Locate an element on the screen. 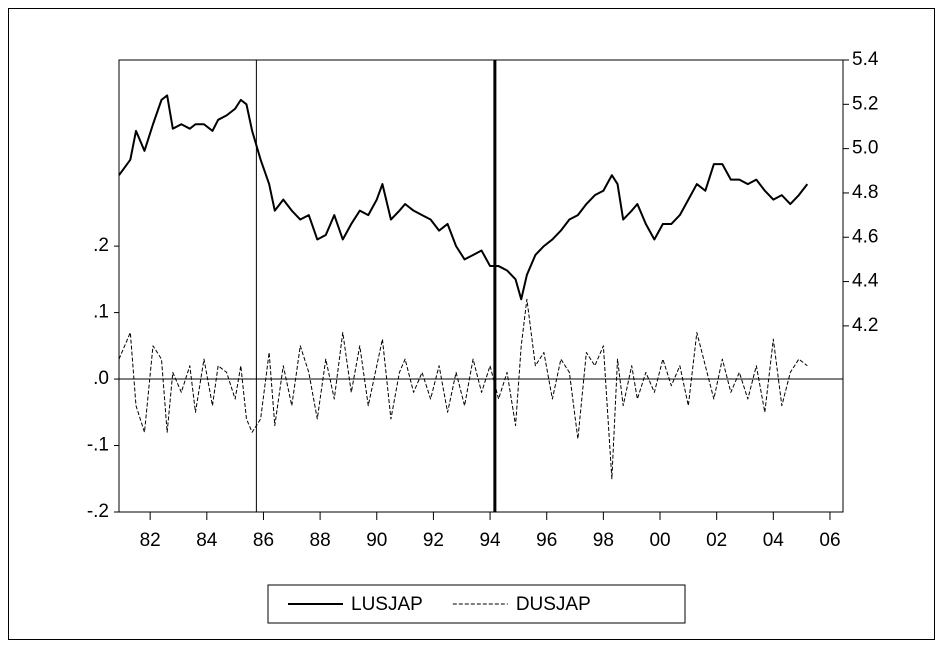 The image size is (943, 648). y-tick-label: -.1 is located at coordinates (98, 445).